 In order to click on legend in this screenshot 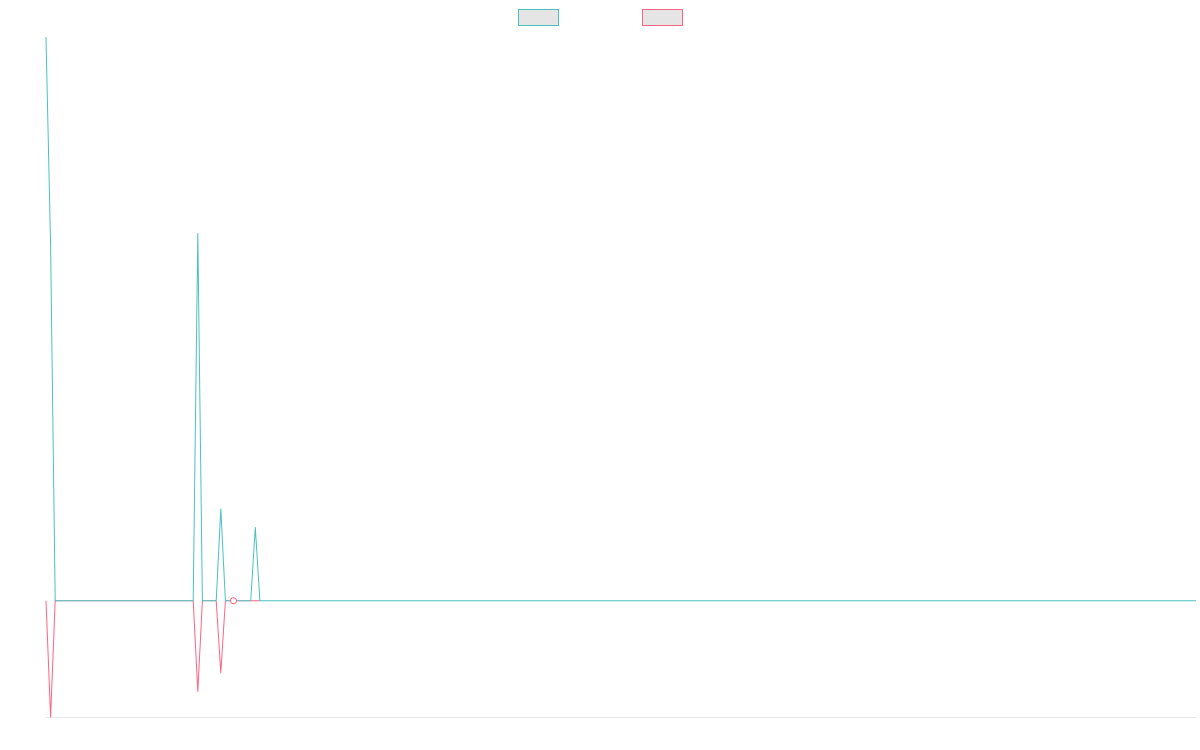, I will do `click(600, 17)`.